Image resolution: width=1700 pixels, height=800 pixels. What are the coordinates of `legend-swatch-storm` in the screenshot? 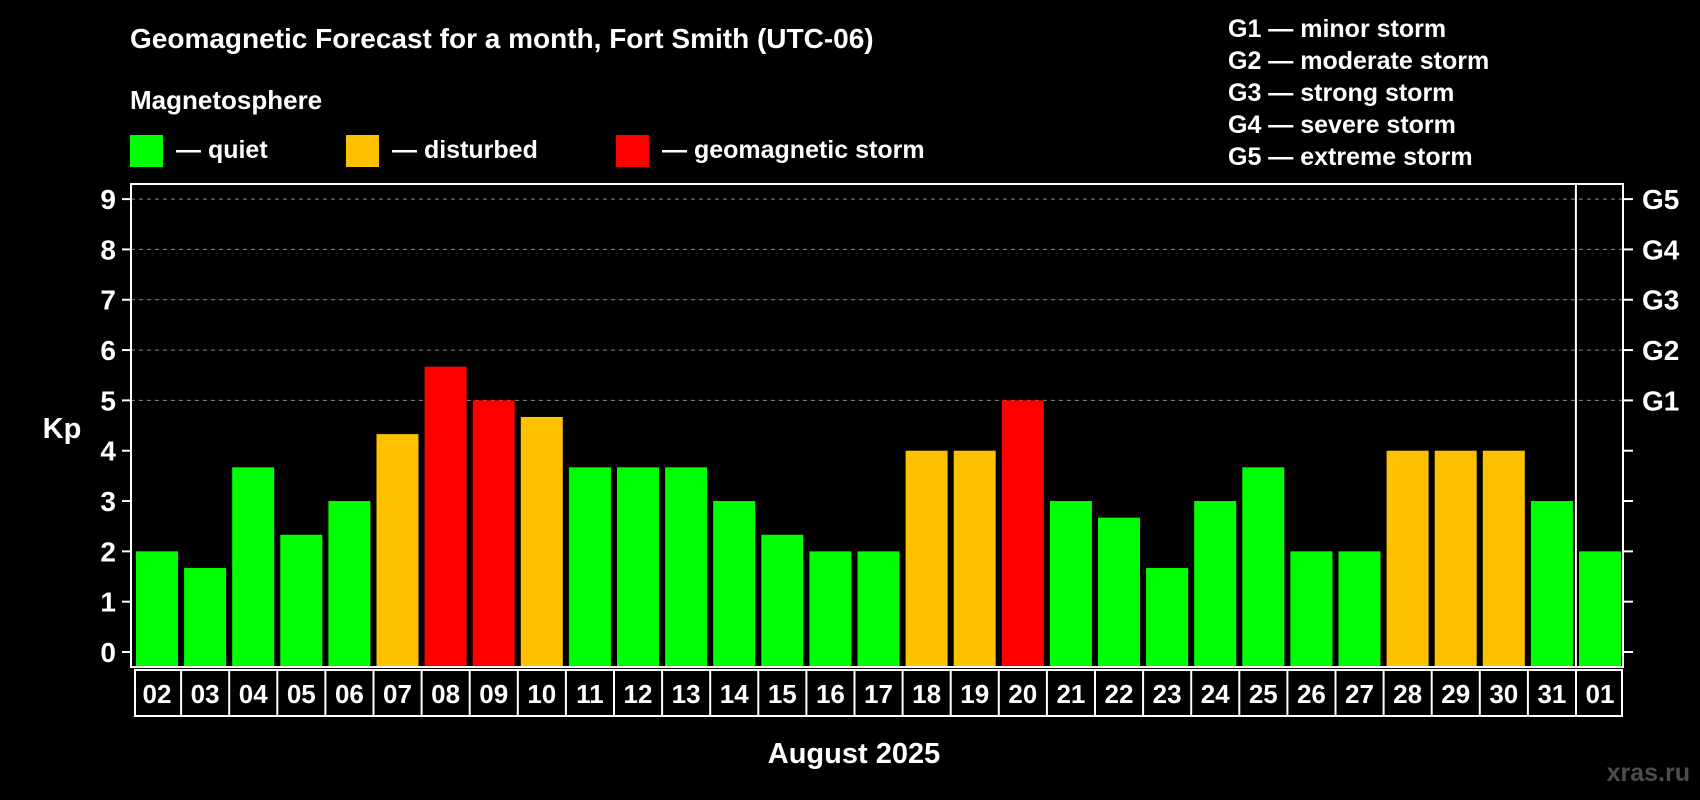 It's located at (632, 151).